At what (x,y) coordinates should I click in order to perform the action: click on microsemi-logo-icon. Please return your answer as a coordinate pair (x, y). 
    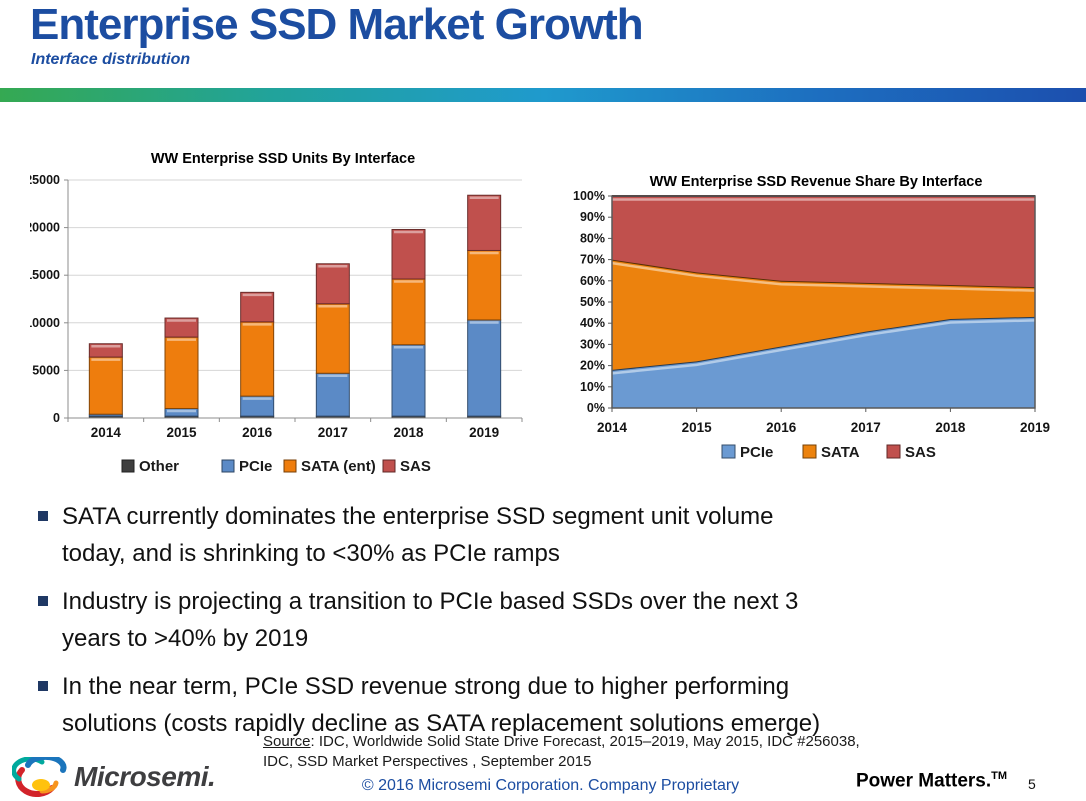
    Looking at the image, I should click on (39, 777).